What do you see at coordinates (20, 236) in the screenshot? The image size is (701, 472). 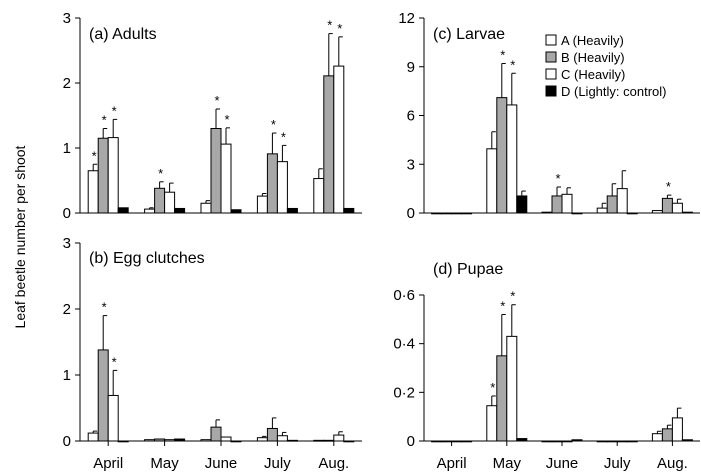 I see `y-axis-label: Leaf beetle number per shoot` at bounding box center [20, 236].